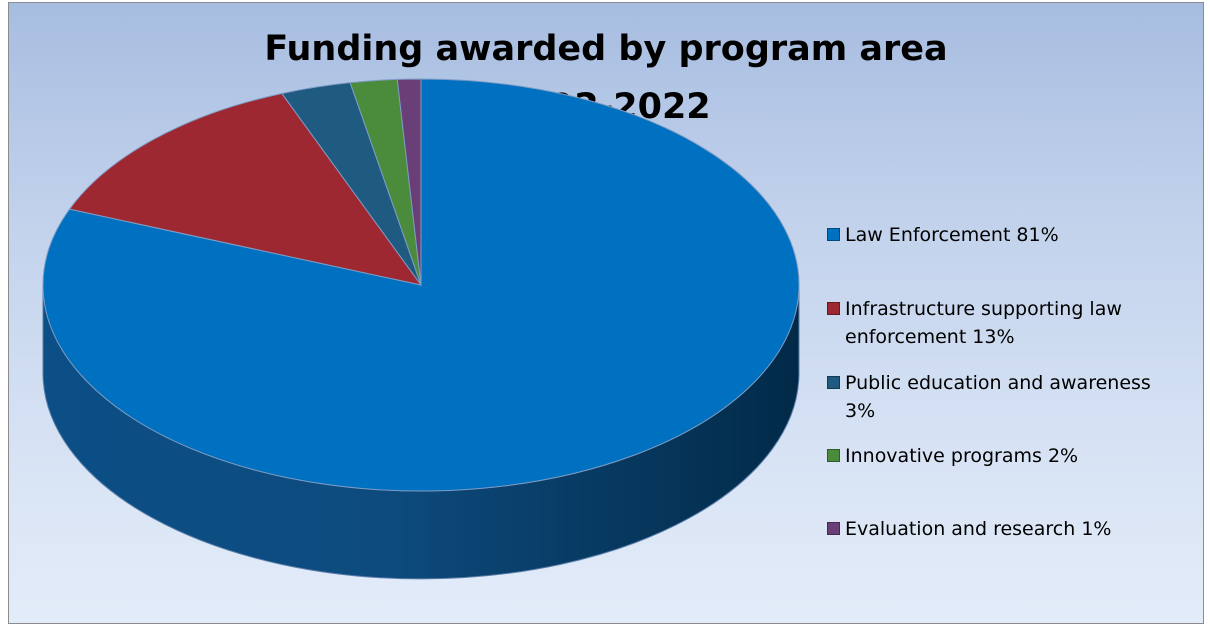 Image resolution: width=1210 pixels, height=628 pixels. What do you see at coordinates (1020, 456) in the screenshot?
I see `legend-label: Innovative programs 2%` at bounding box center [1020, 456].